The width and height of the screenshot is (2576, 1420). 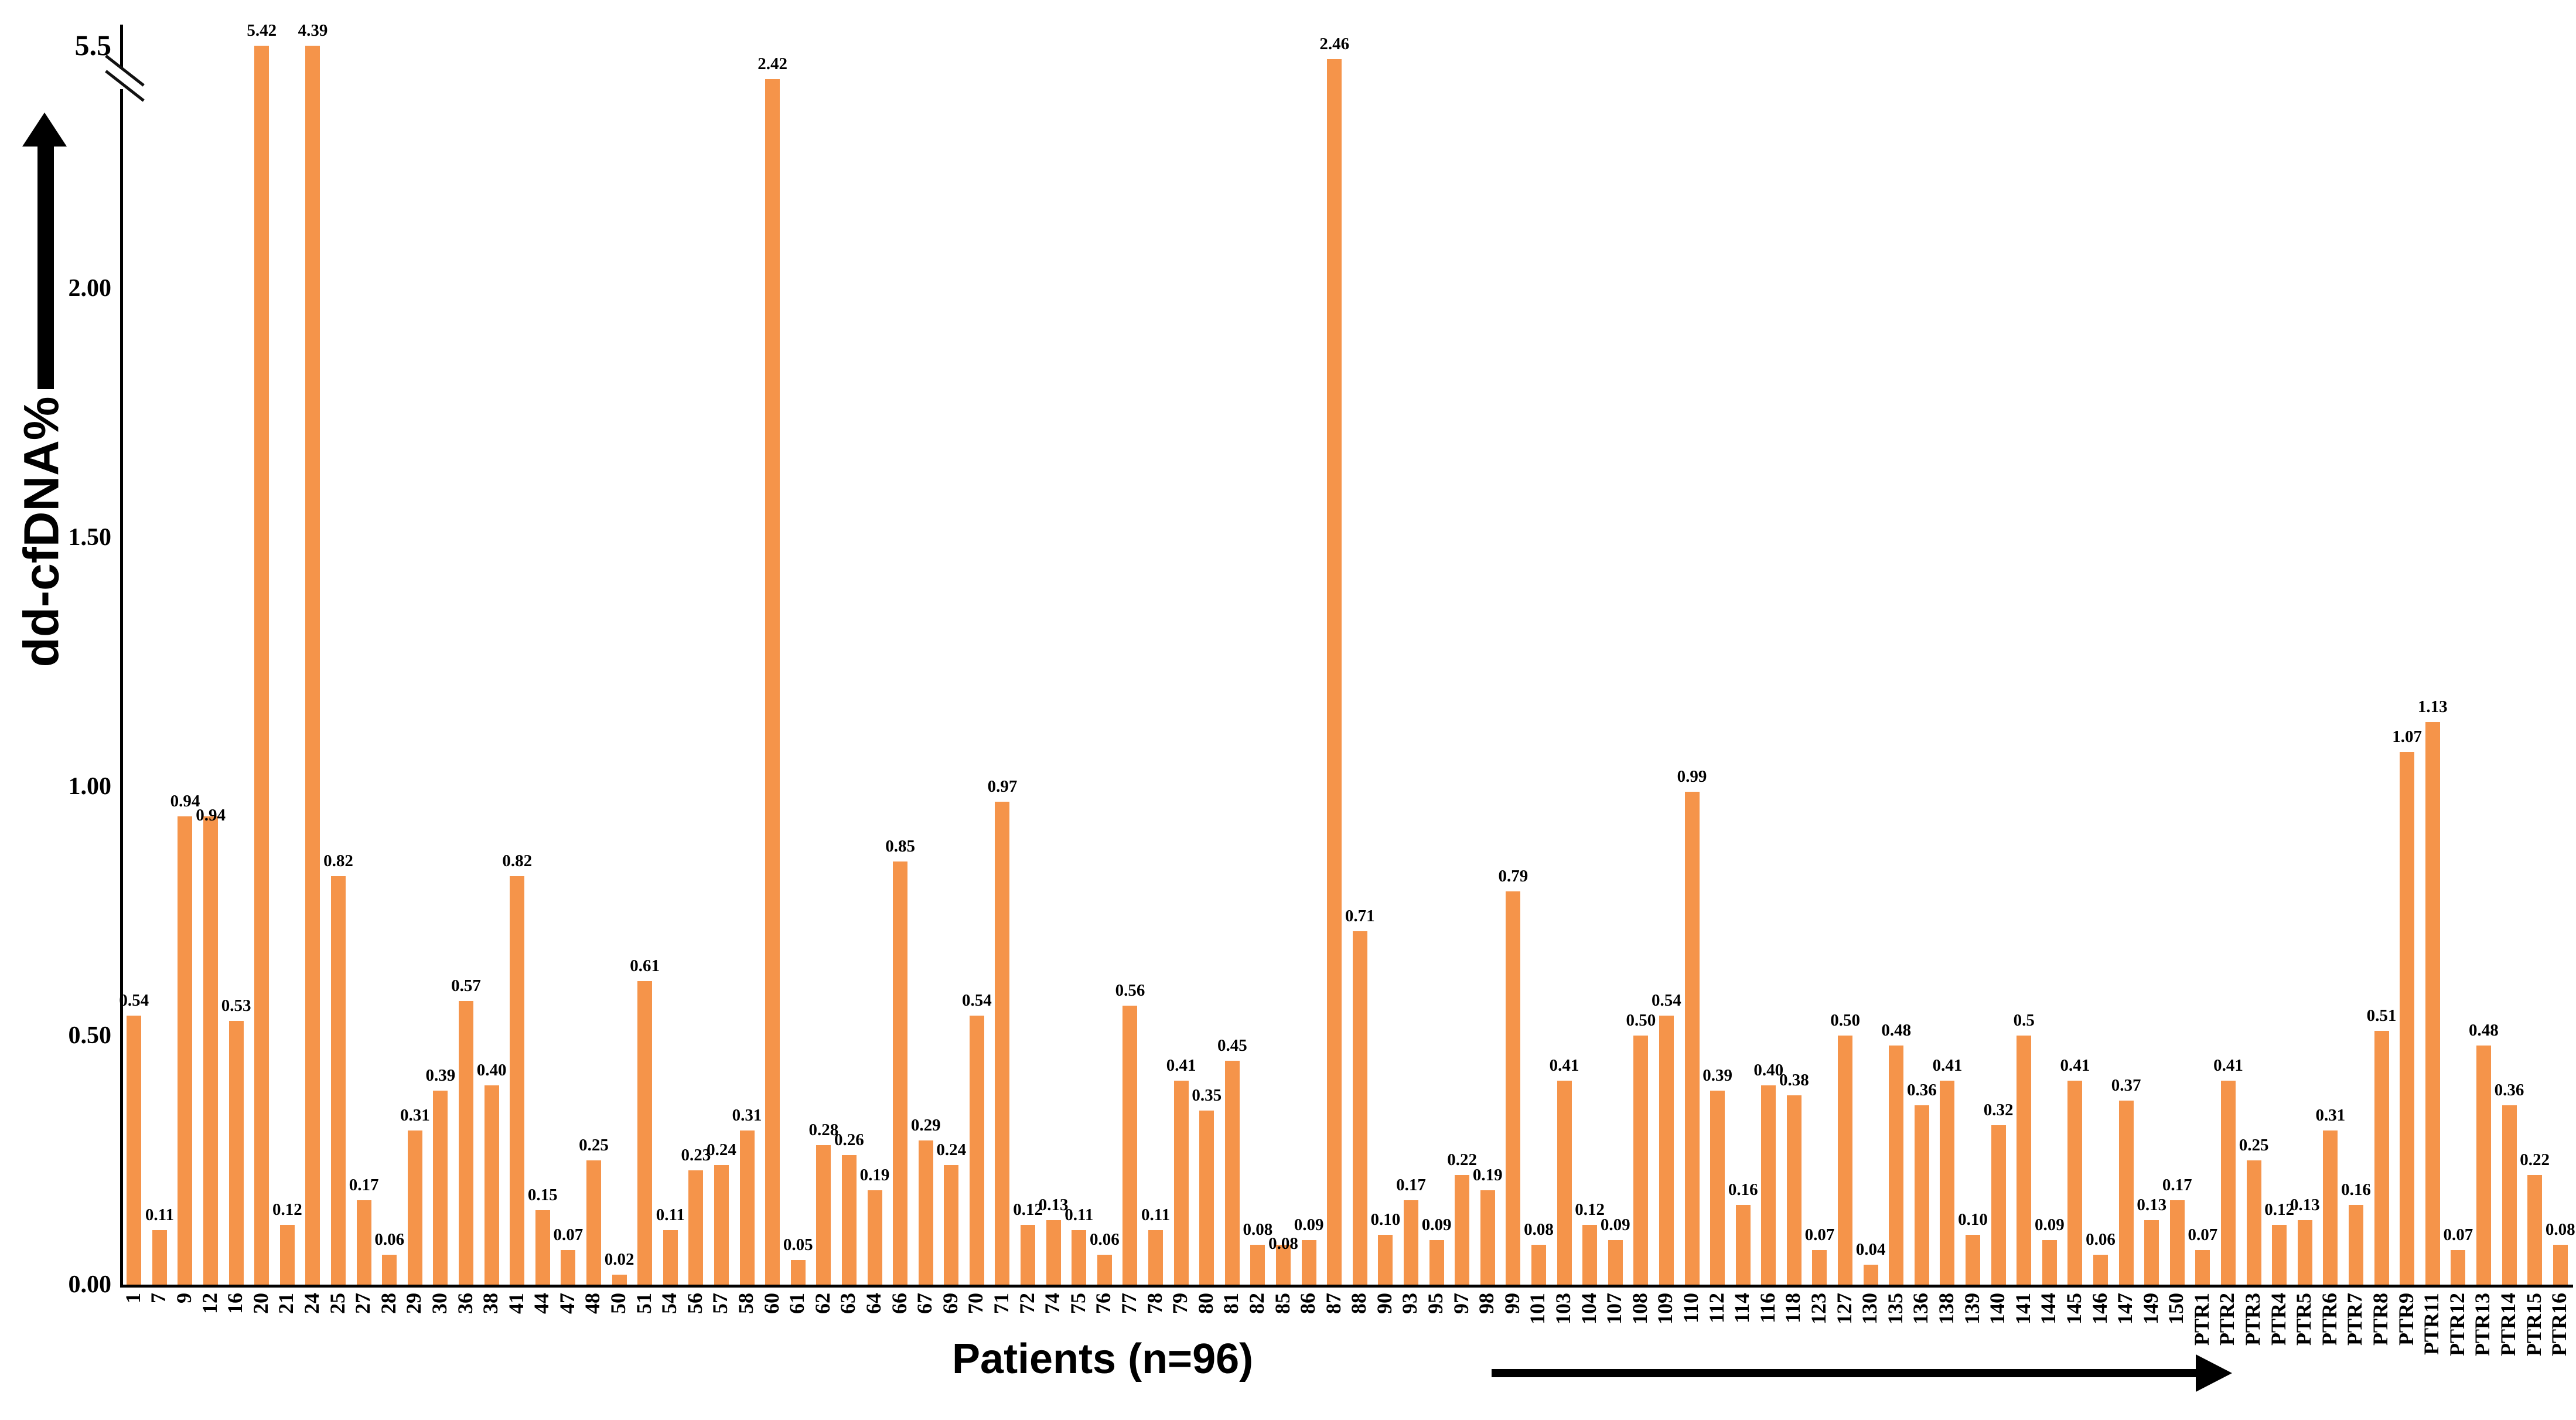 I want to click on bar-value-label: 2.42, so click(x=773, y=64).